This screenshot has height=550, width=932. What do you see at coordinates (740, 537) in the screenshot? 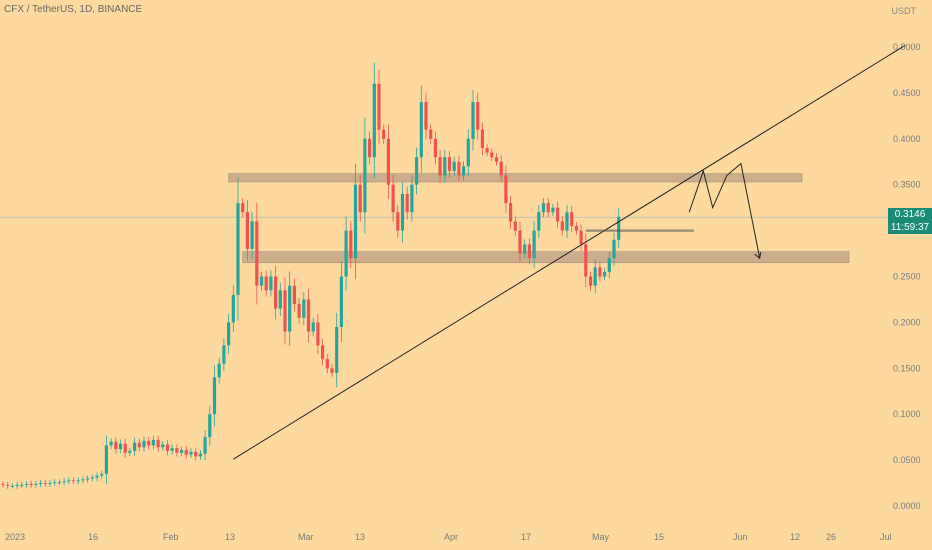
I see `time-tick-label: Jun` at bounding box center [740, 537].